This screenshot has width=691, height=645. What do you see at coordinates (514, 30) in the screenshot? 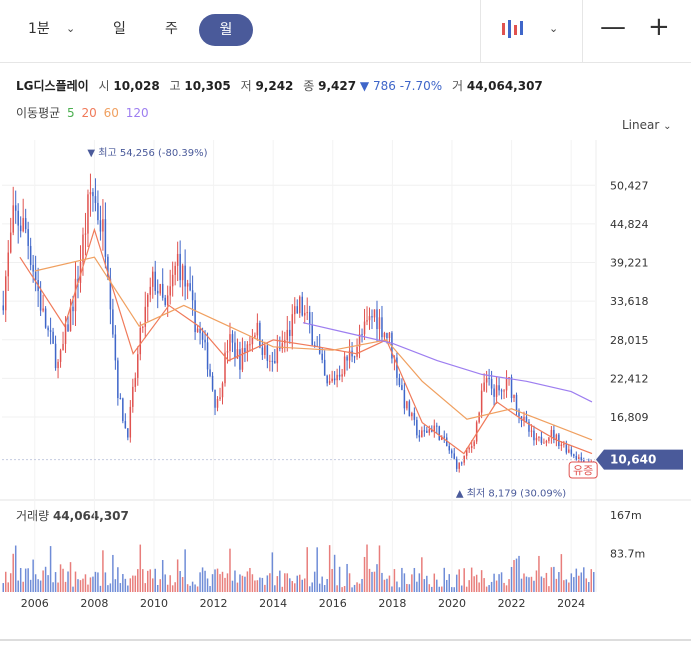
I see `candlestick-icon` at bounding box center [514, 30].